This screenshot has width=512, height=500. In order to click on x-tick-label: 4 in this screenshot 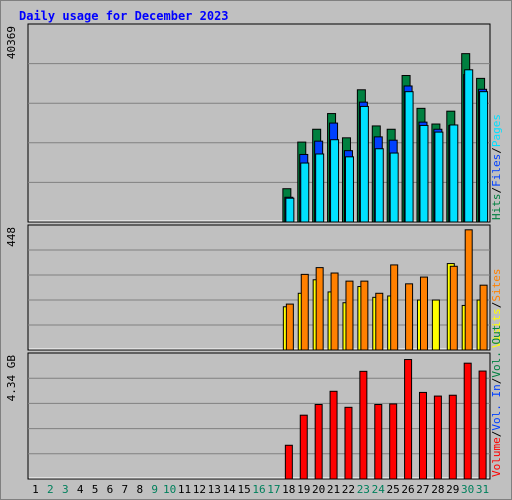, I will do `click(80, 489)`.